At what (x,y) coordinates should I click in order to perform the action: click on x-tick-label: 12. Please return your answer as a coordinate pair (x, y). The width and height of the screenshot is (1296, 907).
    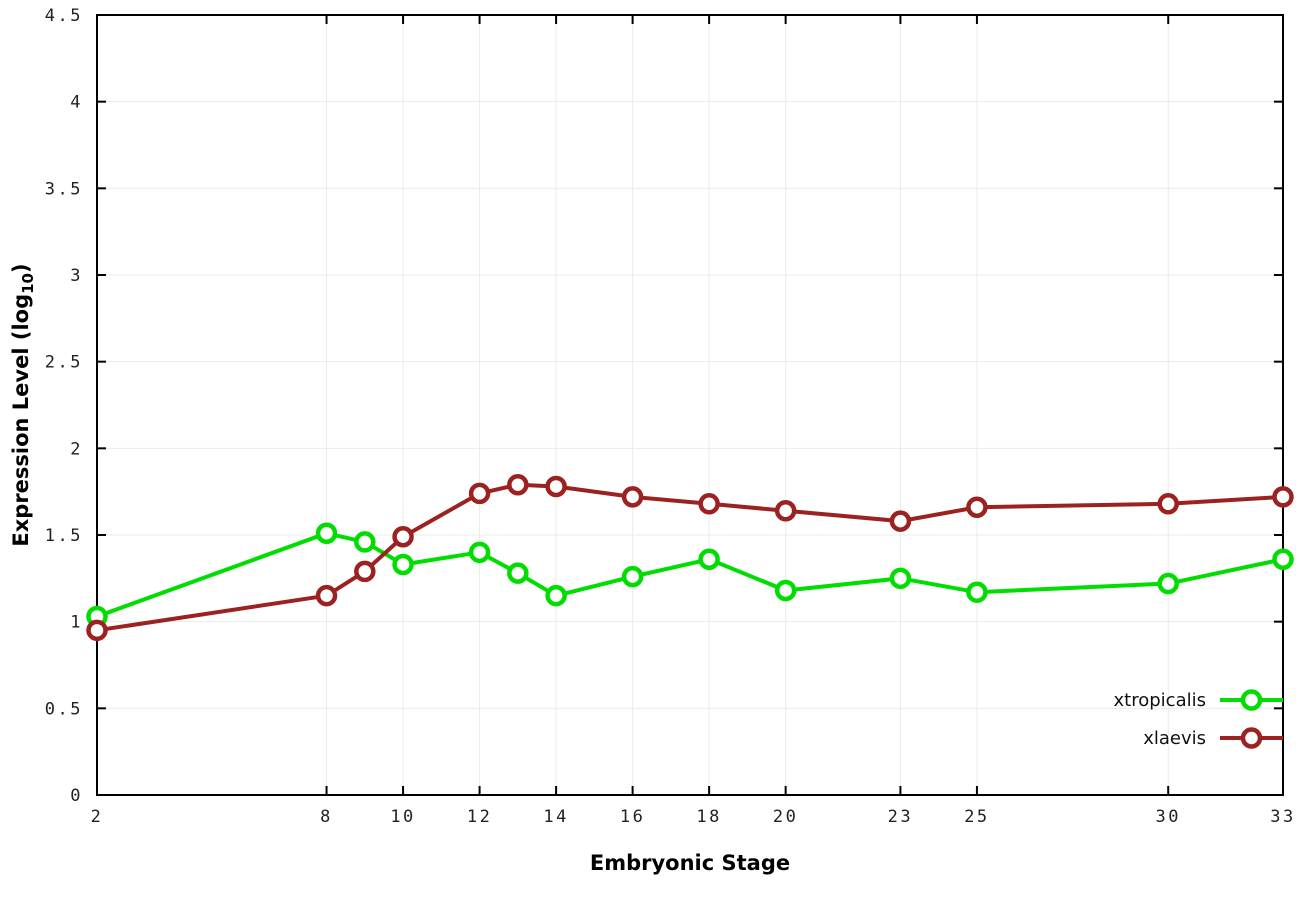
    Looking at the image, I should click on (479, 817).